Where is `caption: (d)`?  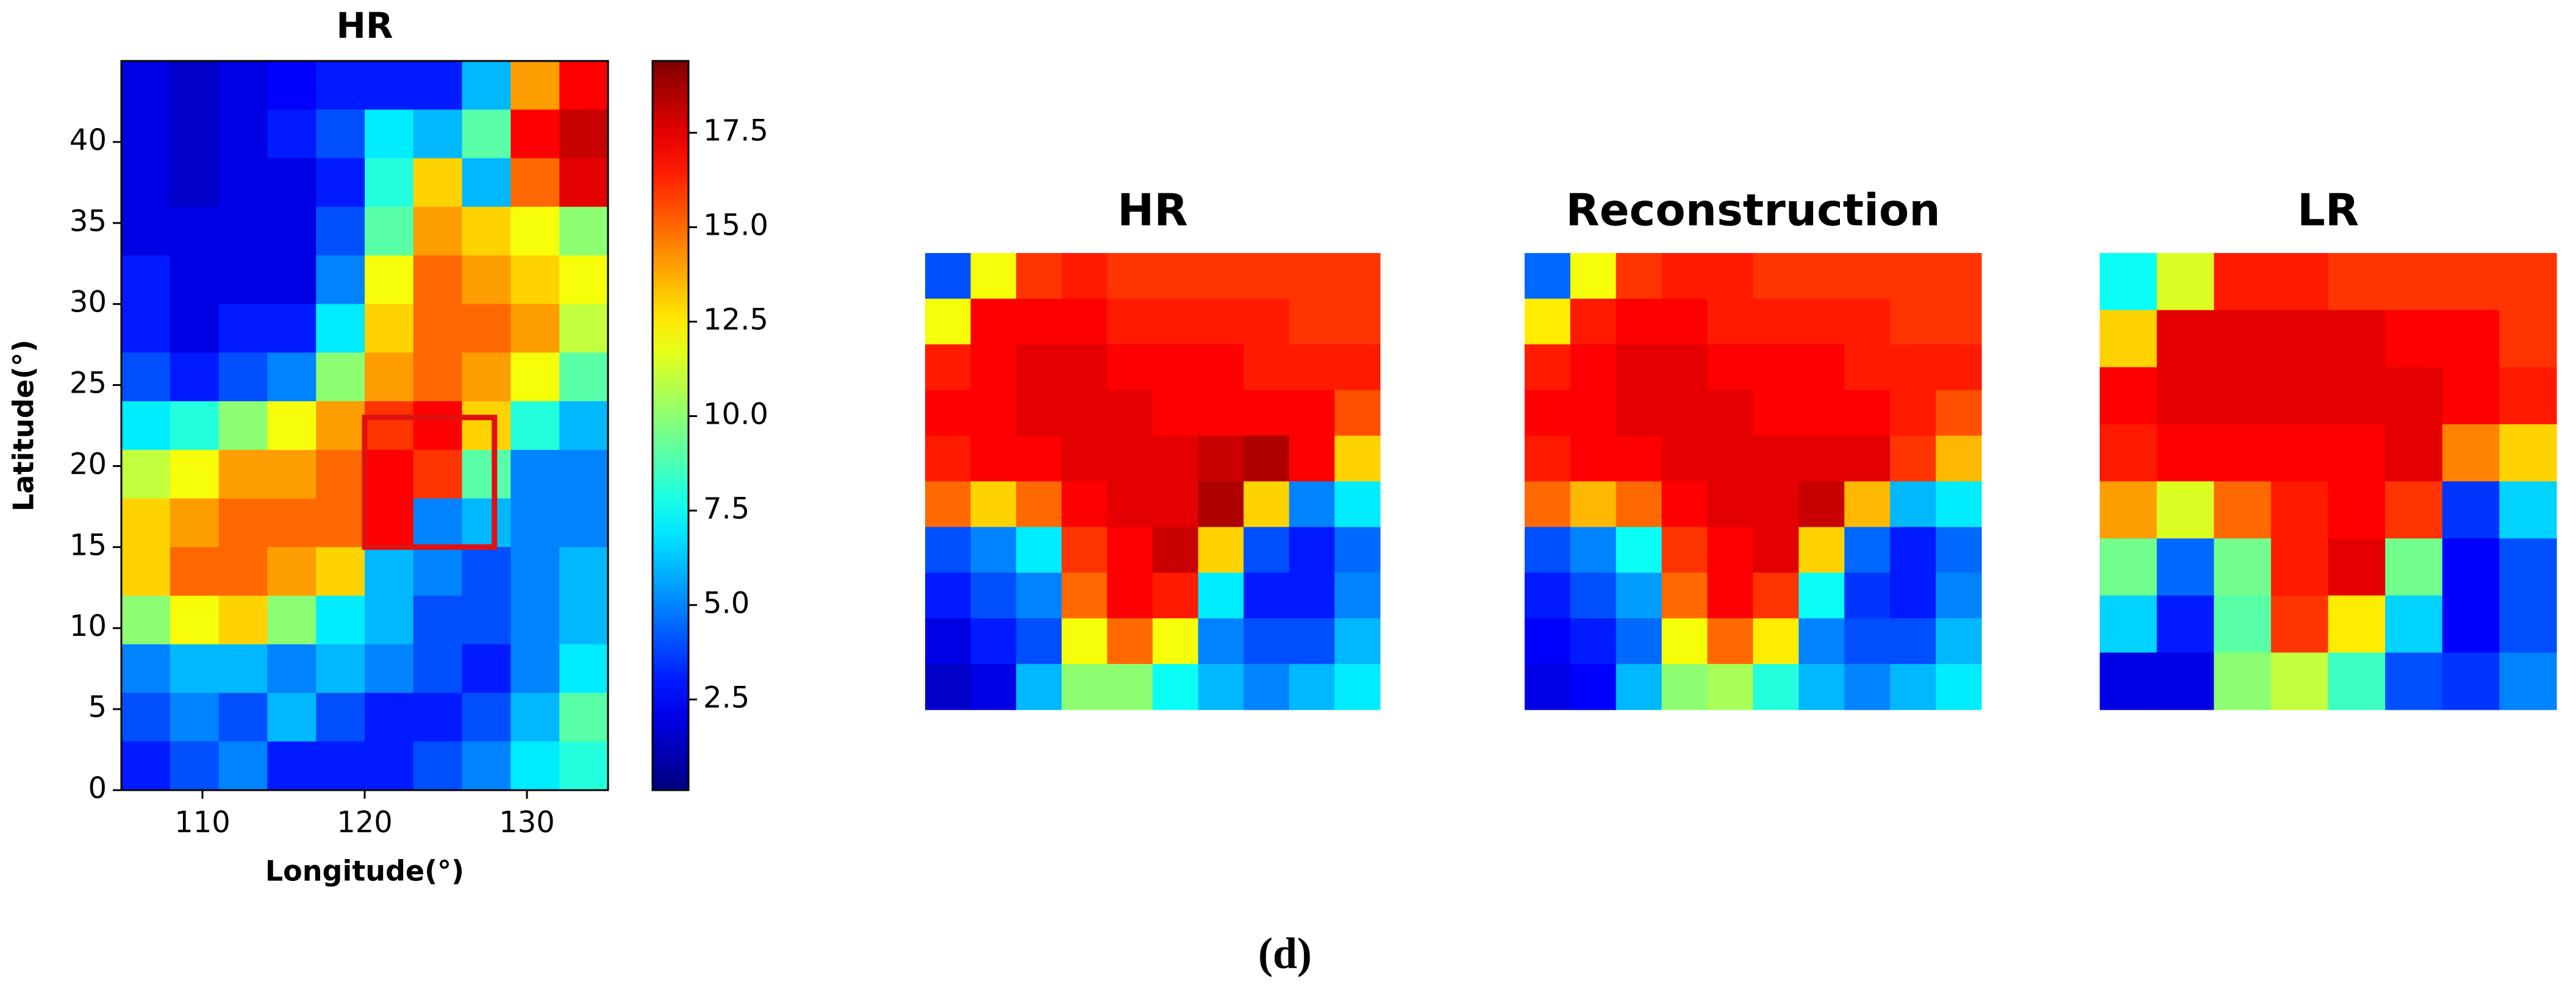
caption: (d) is located at coordinates (1285, 954).